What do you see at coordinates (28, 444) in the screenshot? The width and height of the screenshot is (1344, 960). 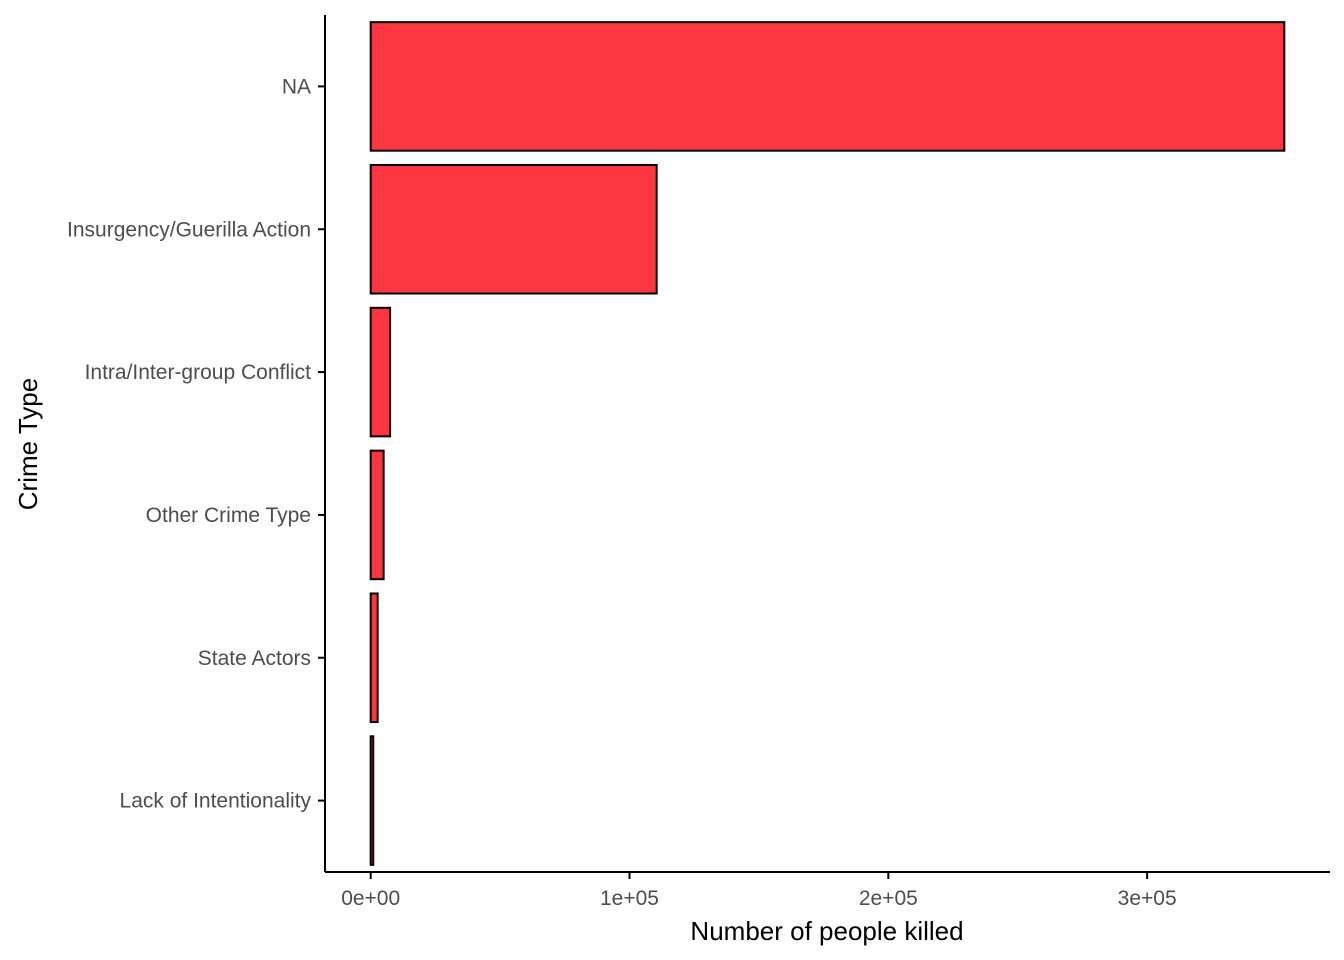 I see `y-axis-title: Crime Type` at bounding box center [28, 444].